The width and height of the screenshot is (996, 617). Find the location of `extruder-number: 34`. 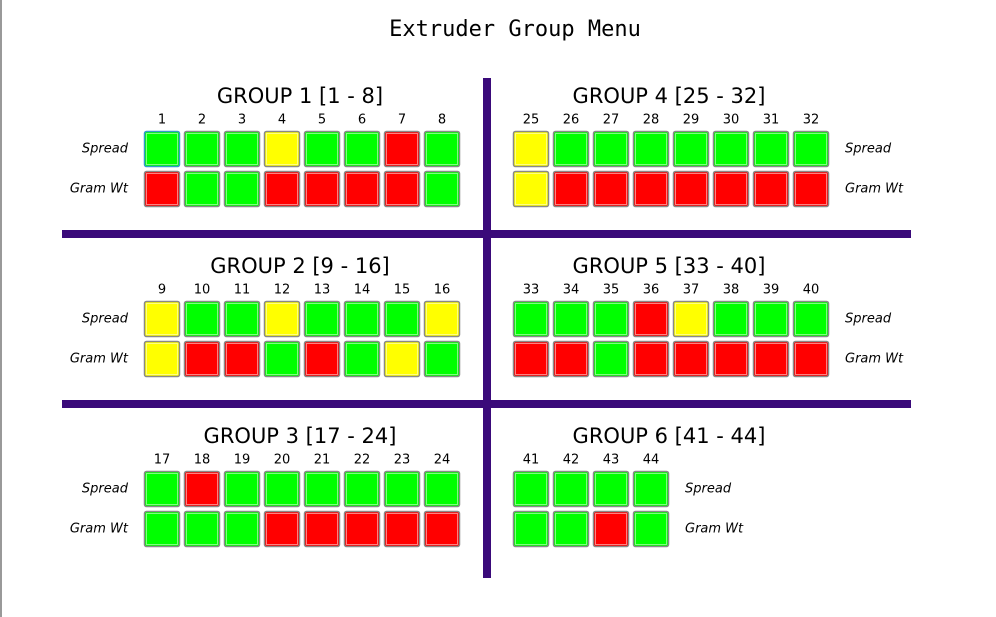

extruder-number: 34 is located at coordinates (571, 290).